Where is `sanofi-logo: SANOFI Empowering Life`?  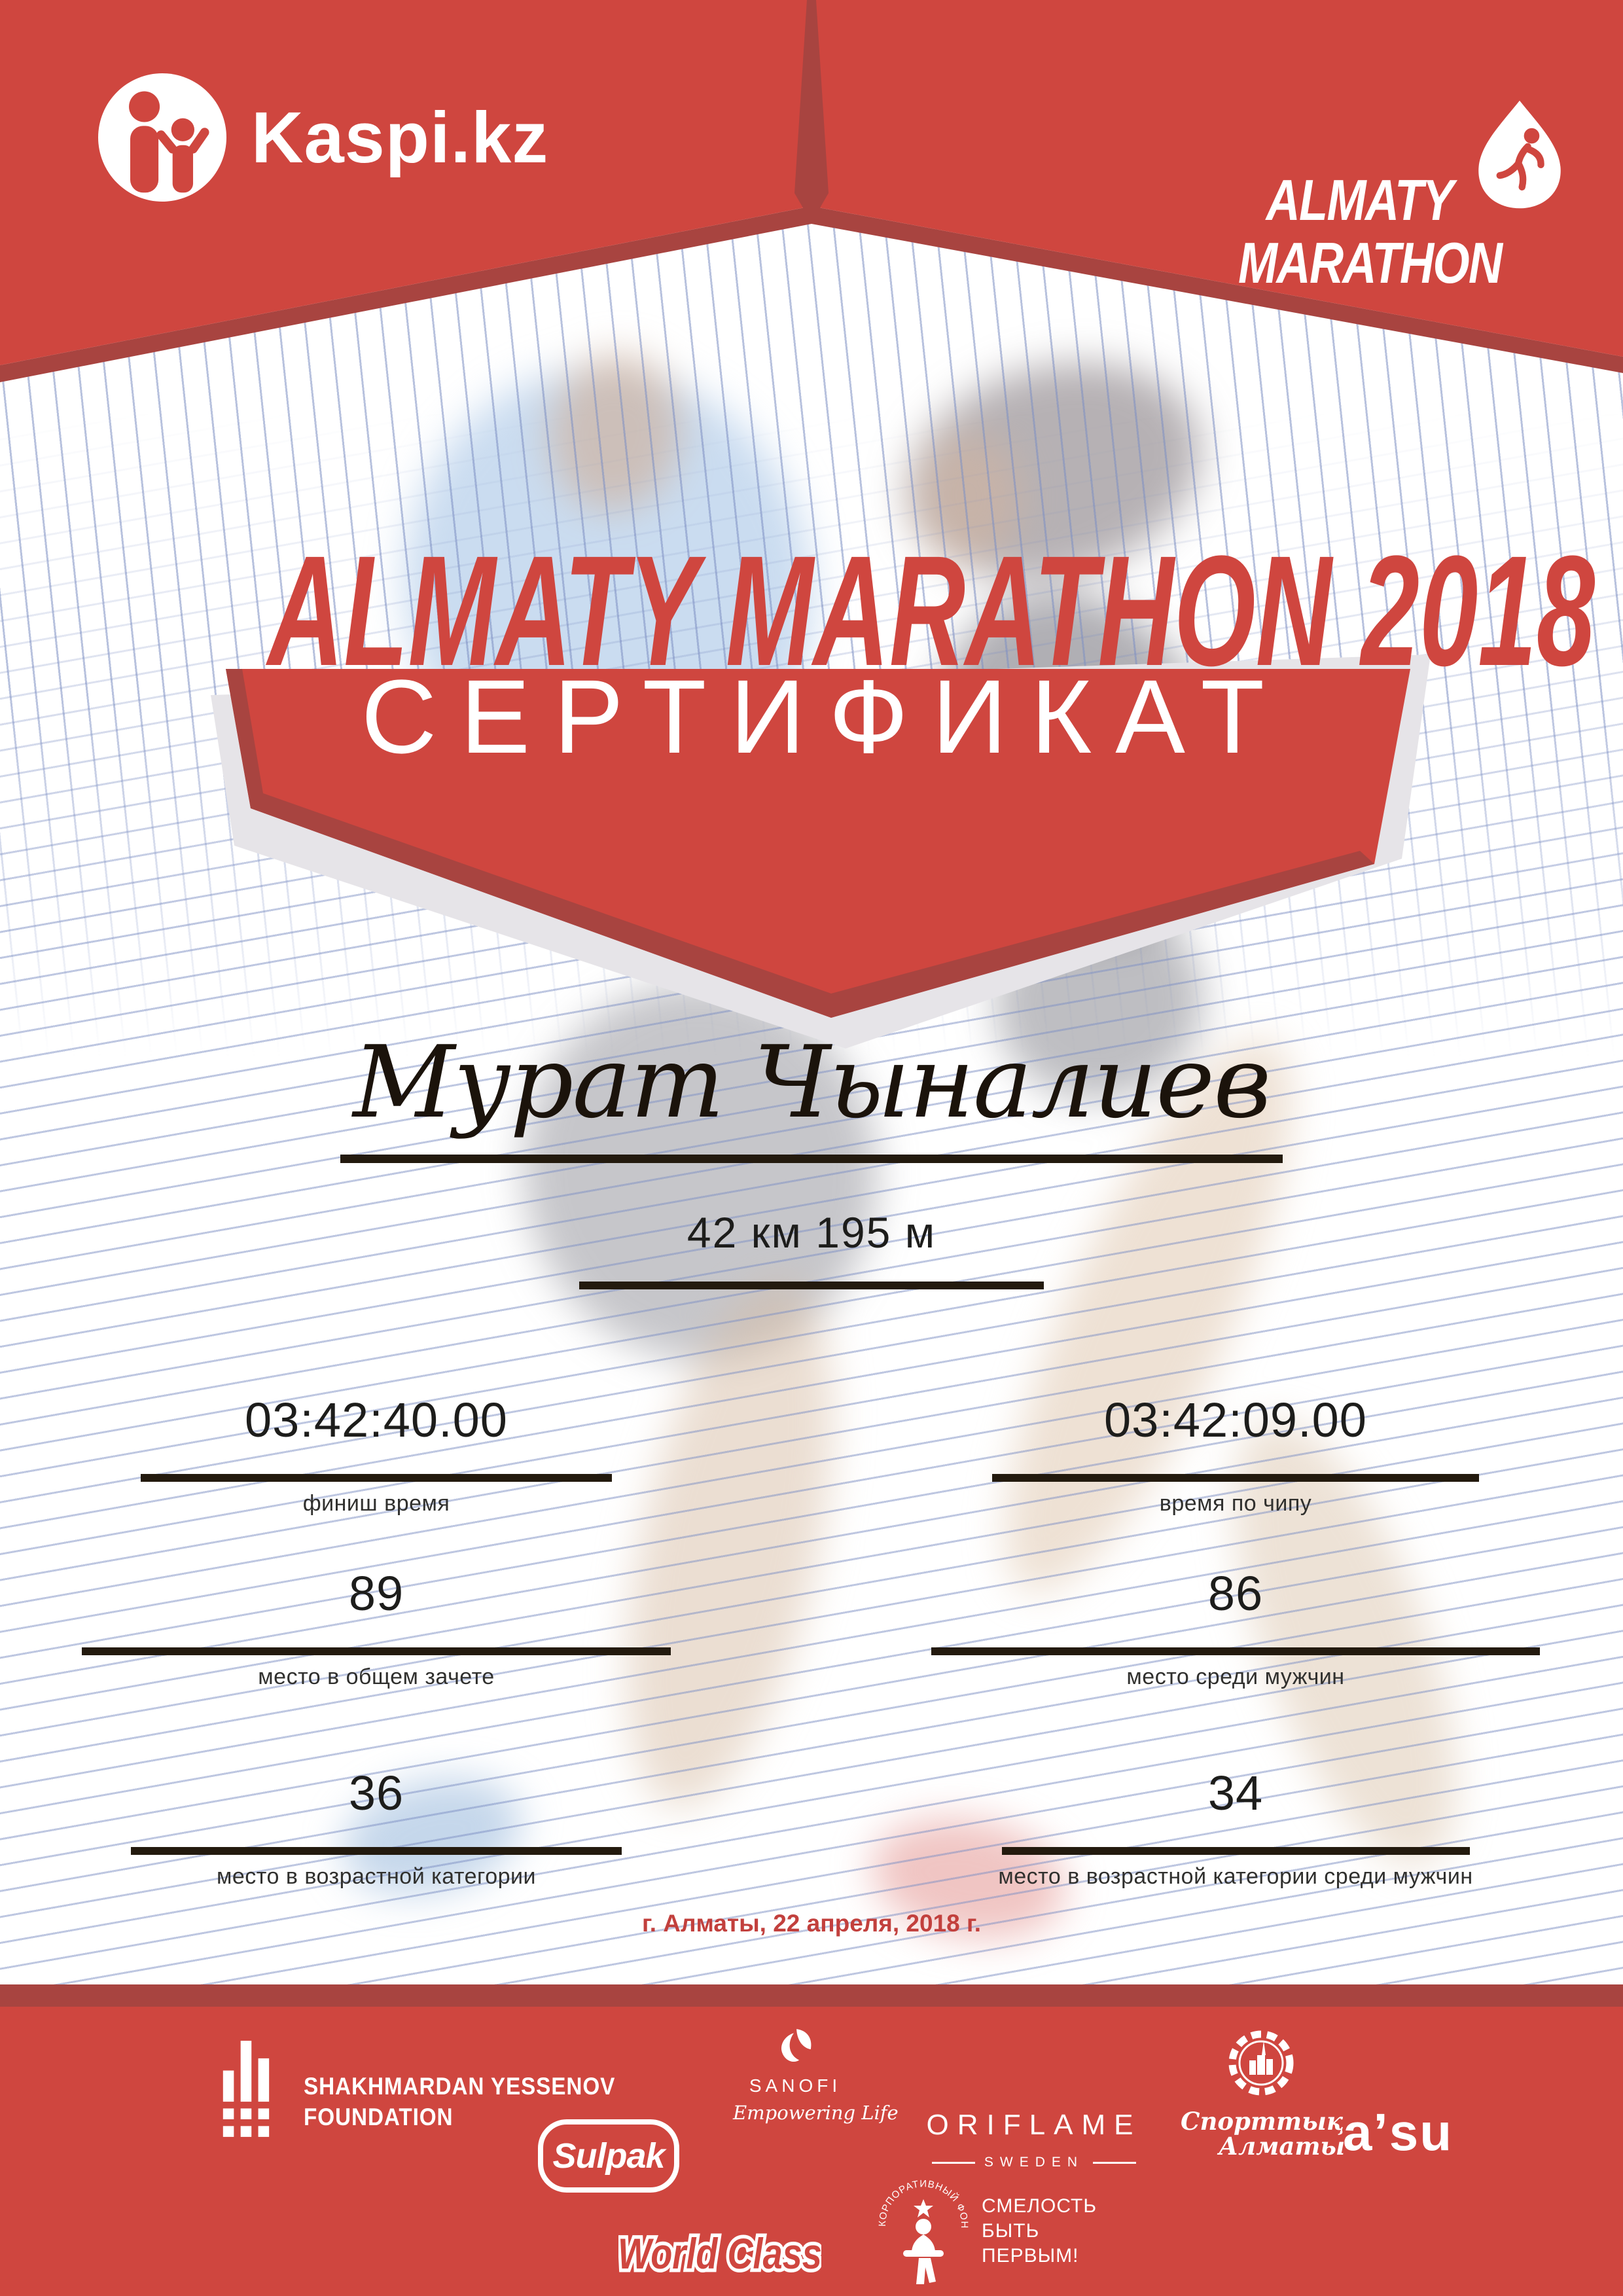 sanofi-logo: SANOFI Empowering Life is located at coordinates (816, 2076).